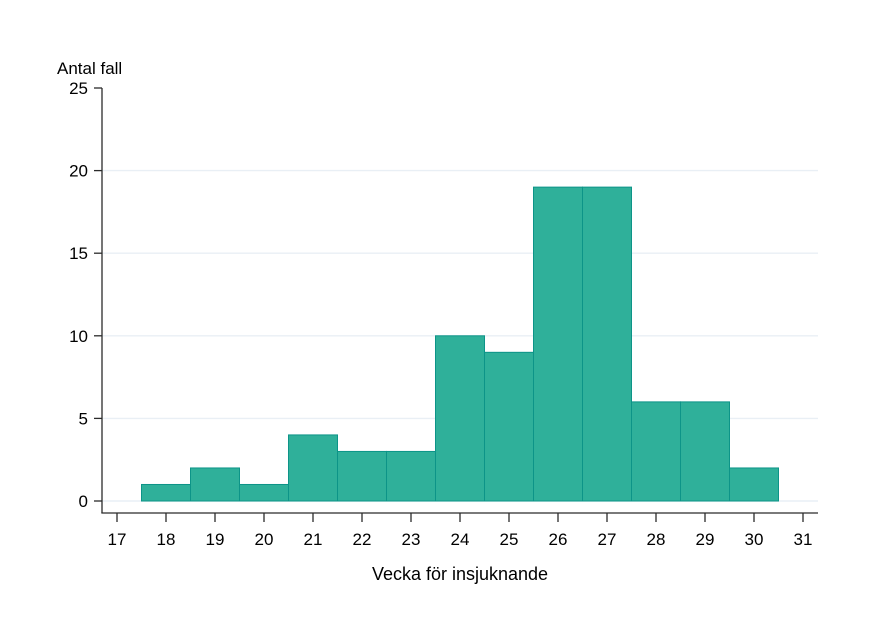  I want to click on x-tick-label-30: 30, so click(754, 539).